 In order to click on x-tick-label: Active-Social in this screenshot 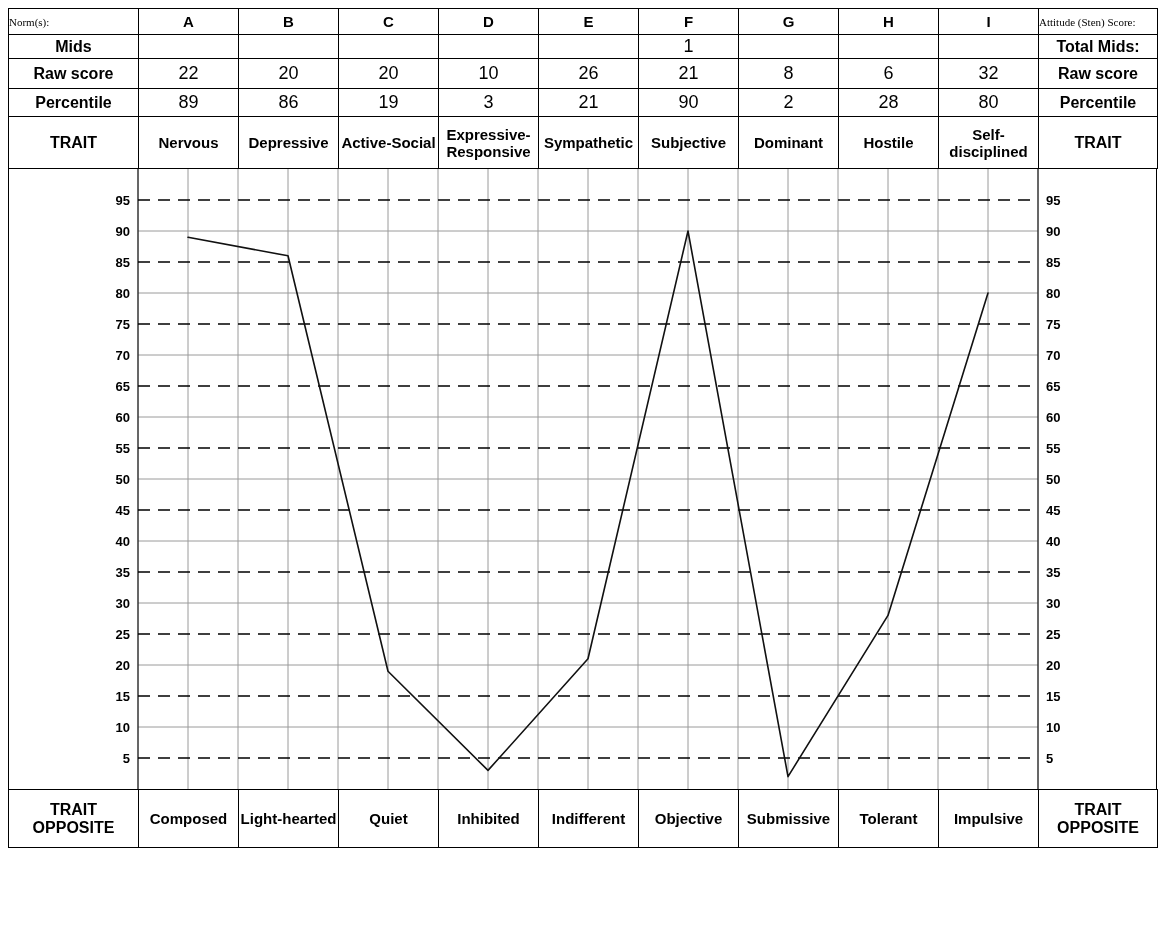, I will do `click(388, 142)`.